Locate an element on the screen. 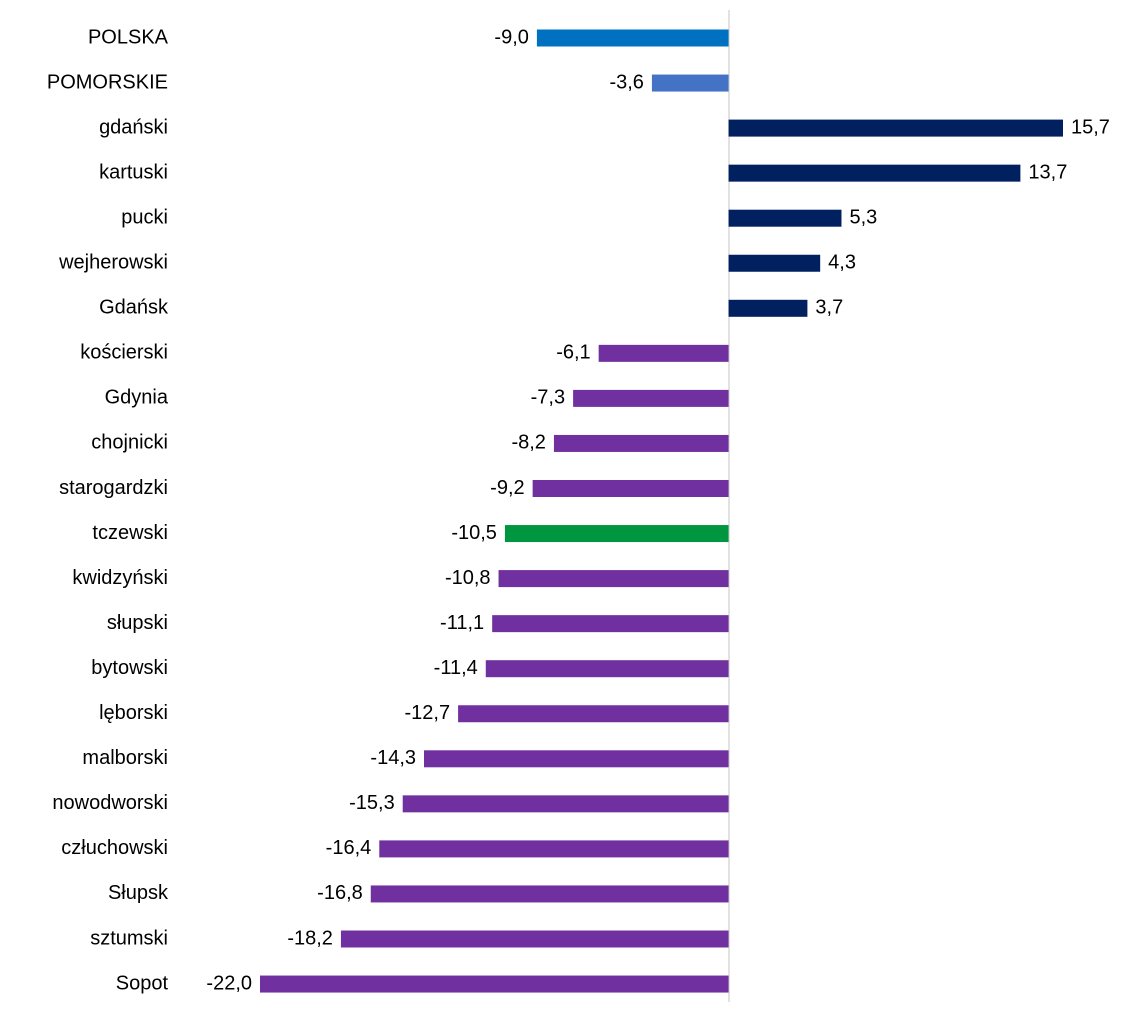 This screenshot has width=1131, height=1010. category-label: POMORSKIE is located at coordinates (107, 82).